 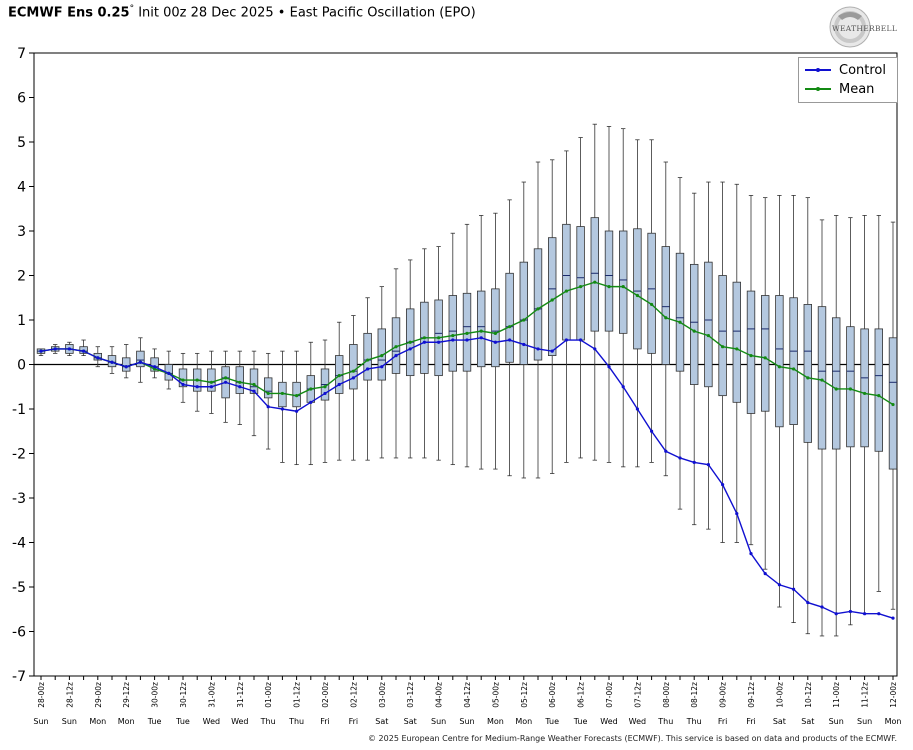 I want to click on y-tick-label: -2, so click(x=19, y=455).